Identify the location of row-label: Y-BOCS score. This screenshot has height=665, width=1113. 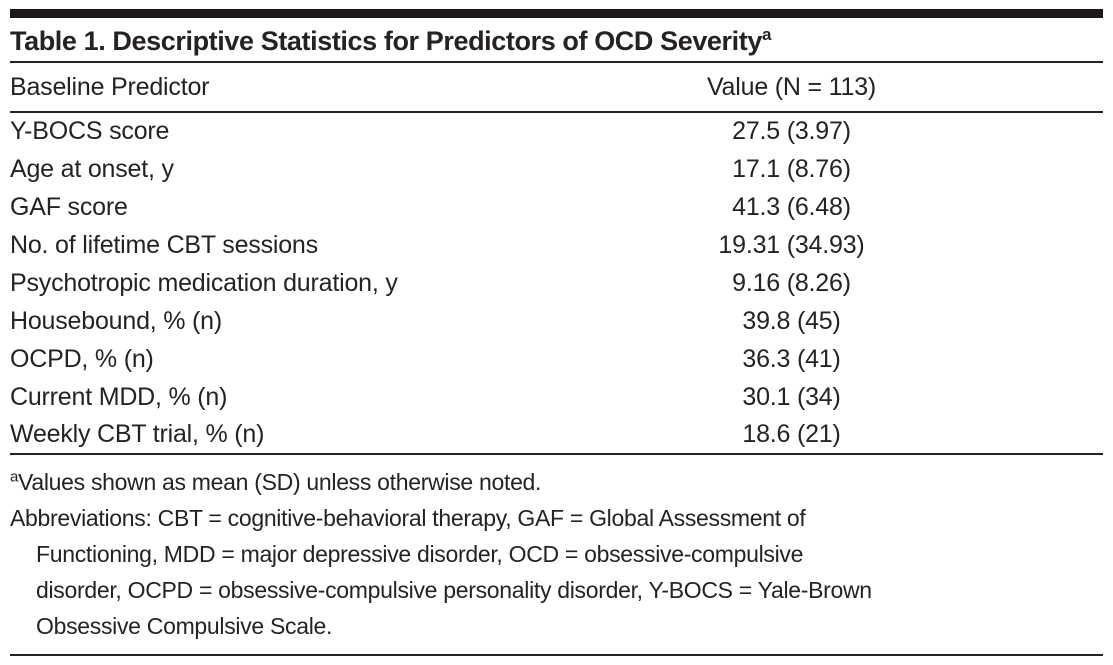
(90, 131).